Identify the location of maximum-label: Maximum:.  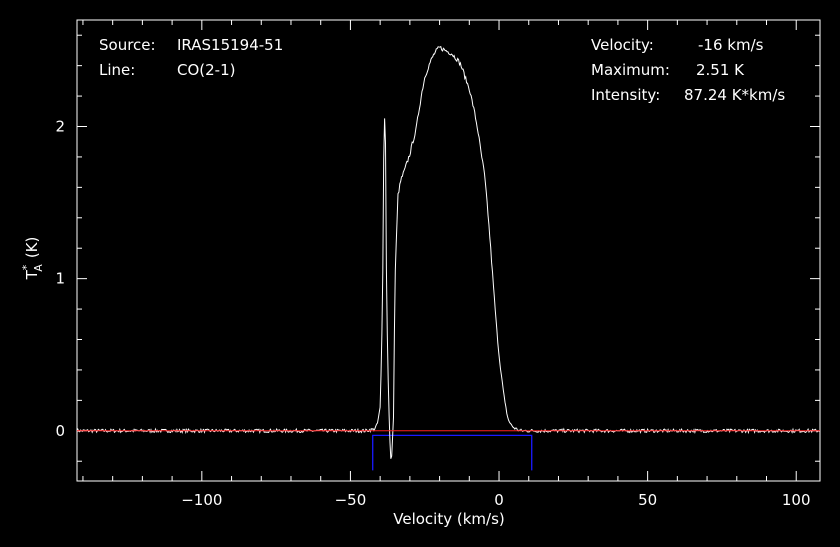
(630, 70).